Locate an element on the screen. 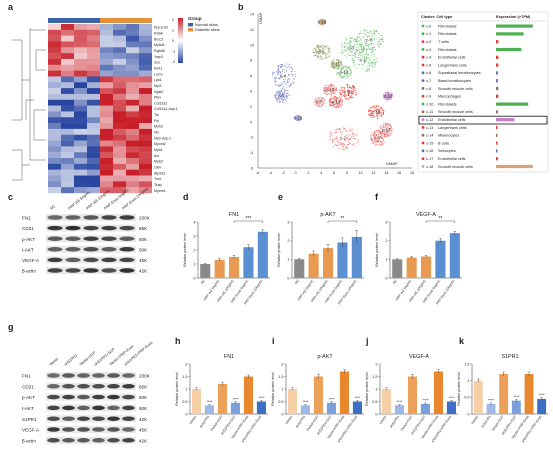  blot_c-band is located at coordinates (109, 270).